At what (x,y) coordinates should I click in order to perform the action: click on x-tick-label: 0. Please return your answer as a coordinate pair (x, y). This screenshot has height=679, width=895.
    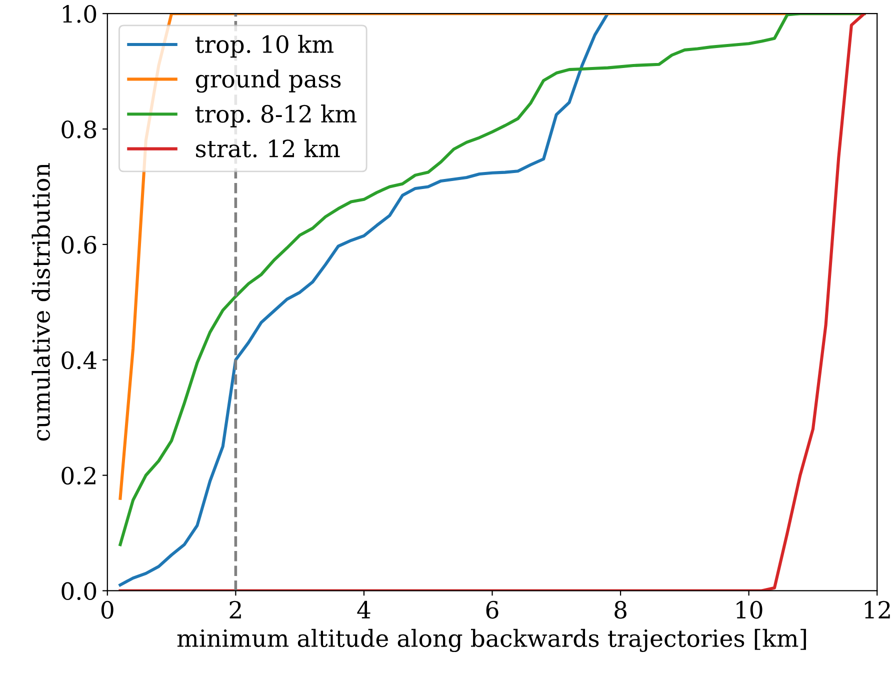
    Looking at the image, I should click on (107, 609).